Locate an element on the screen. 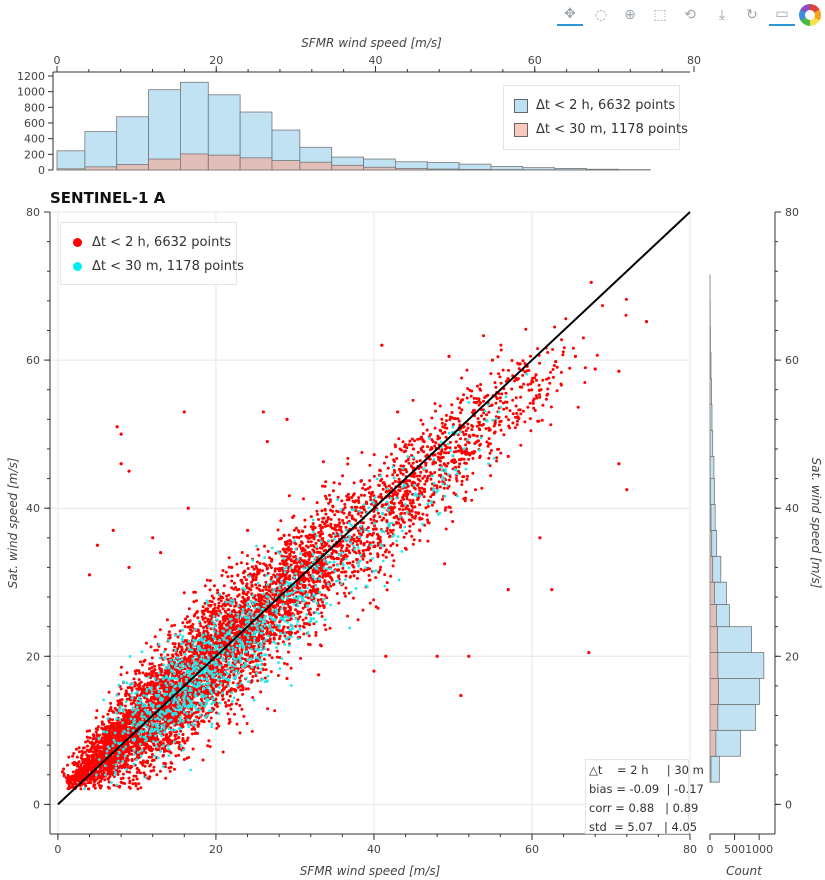  wheel-zoom-icon: ⟲ is located at coordinates (690, 15).